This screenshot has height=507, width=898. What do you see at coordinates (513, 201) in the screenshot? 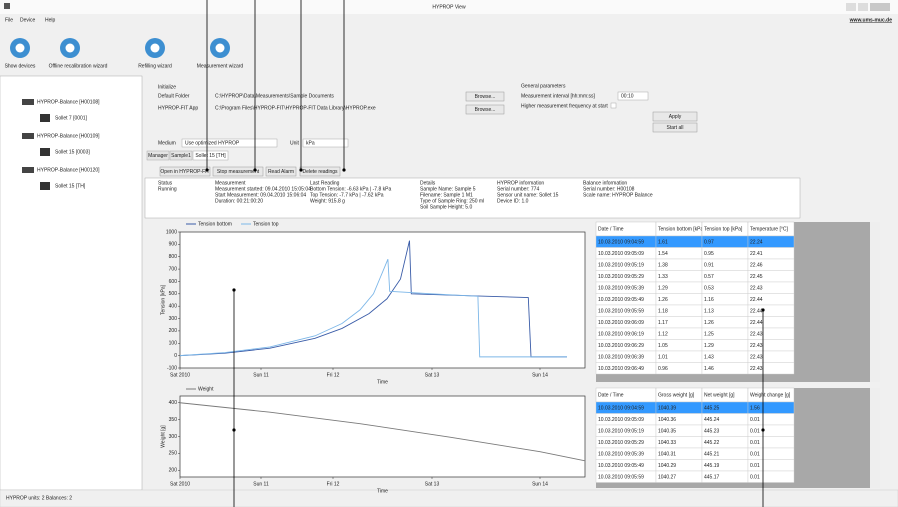
I see `info-line: Device ID: 1.0` at bounding box center [513, 201].